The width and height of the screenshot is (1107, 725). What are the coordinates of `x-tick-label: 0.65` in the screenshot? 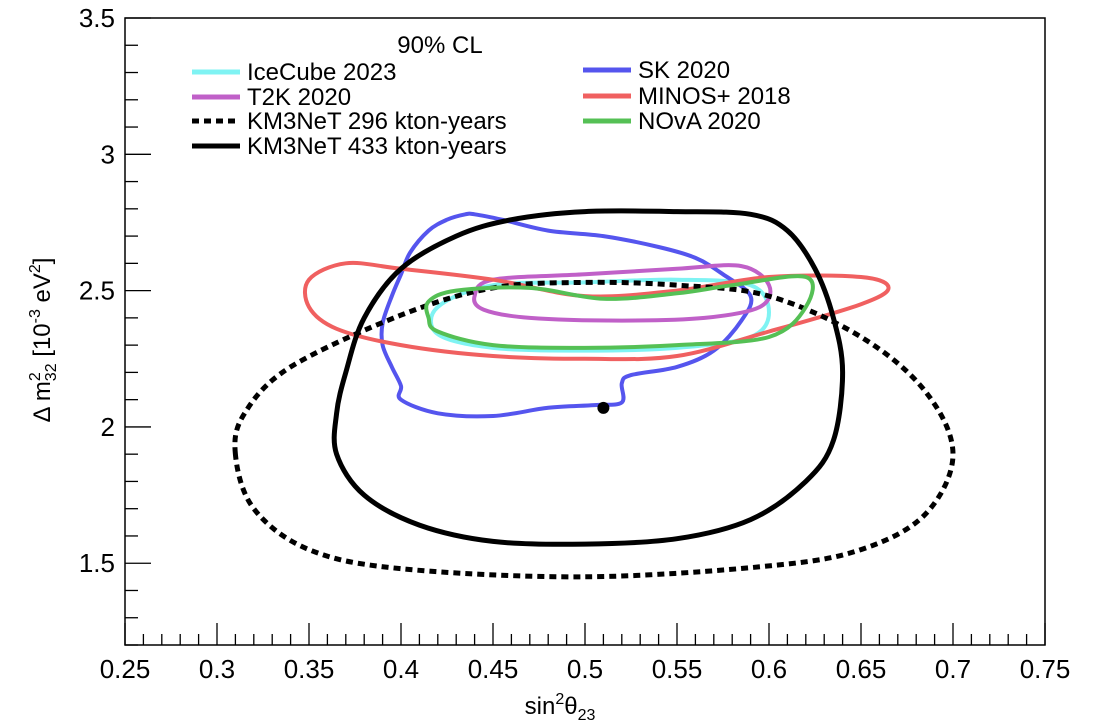 It's located at (861, 669).